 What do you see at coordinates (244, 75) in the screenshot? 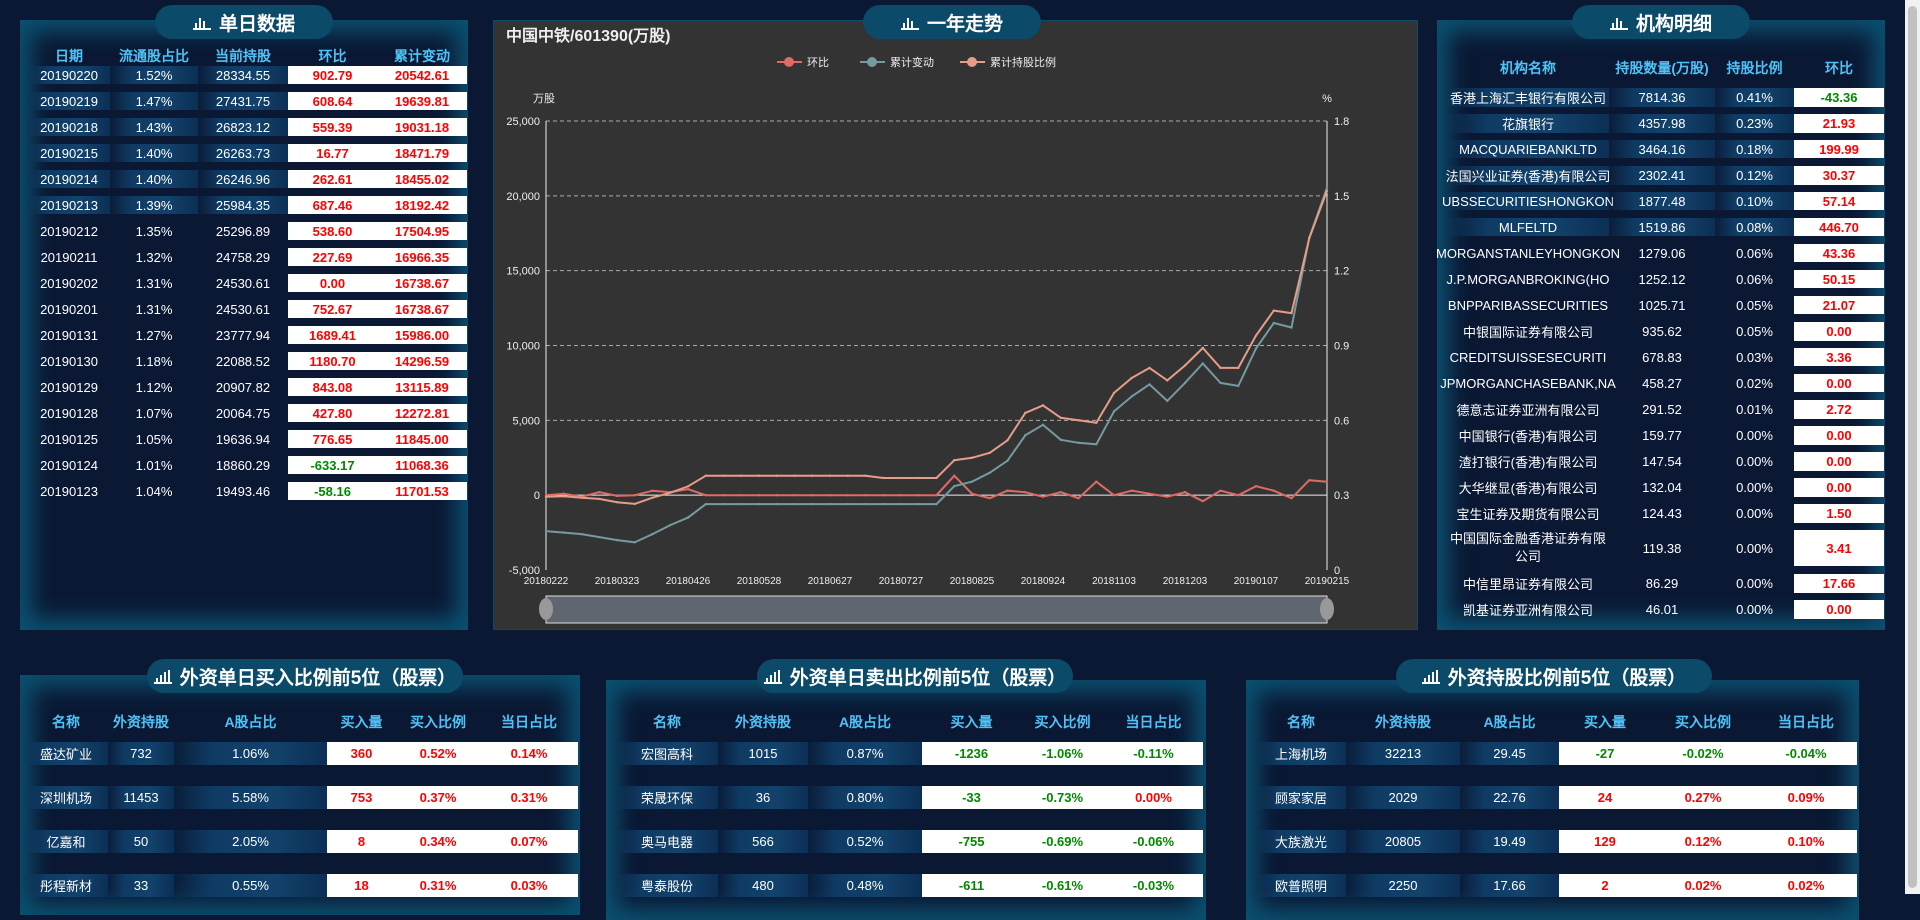
I see `table-row: 20190220 1.52% 28334.55 902.79 20542.61` at bounding box center [244, 75].